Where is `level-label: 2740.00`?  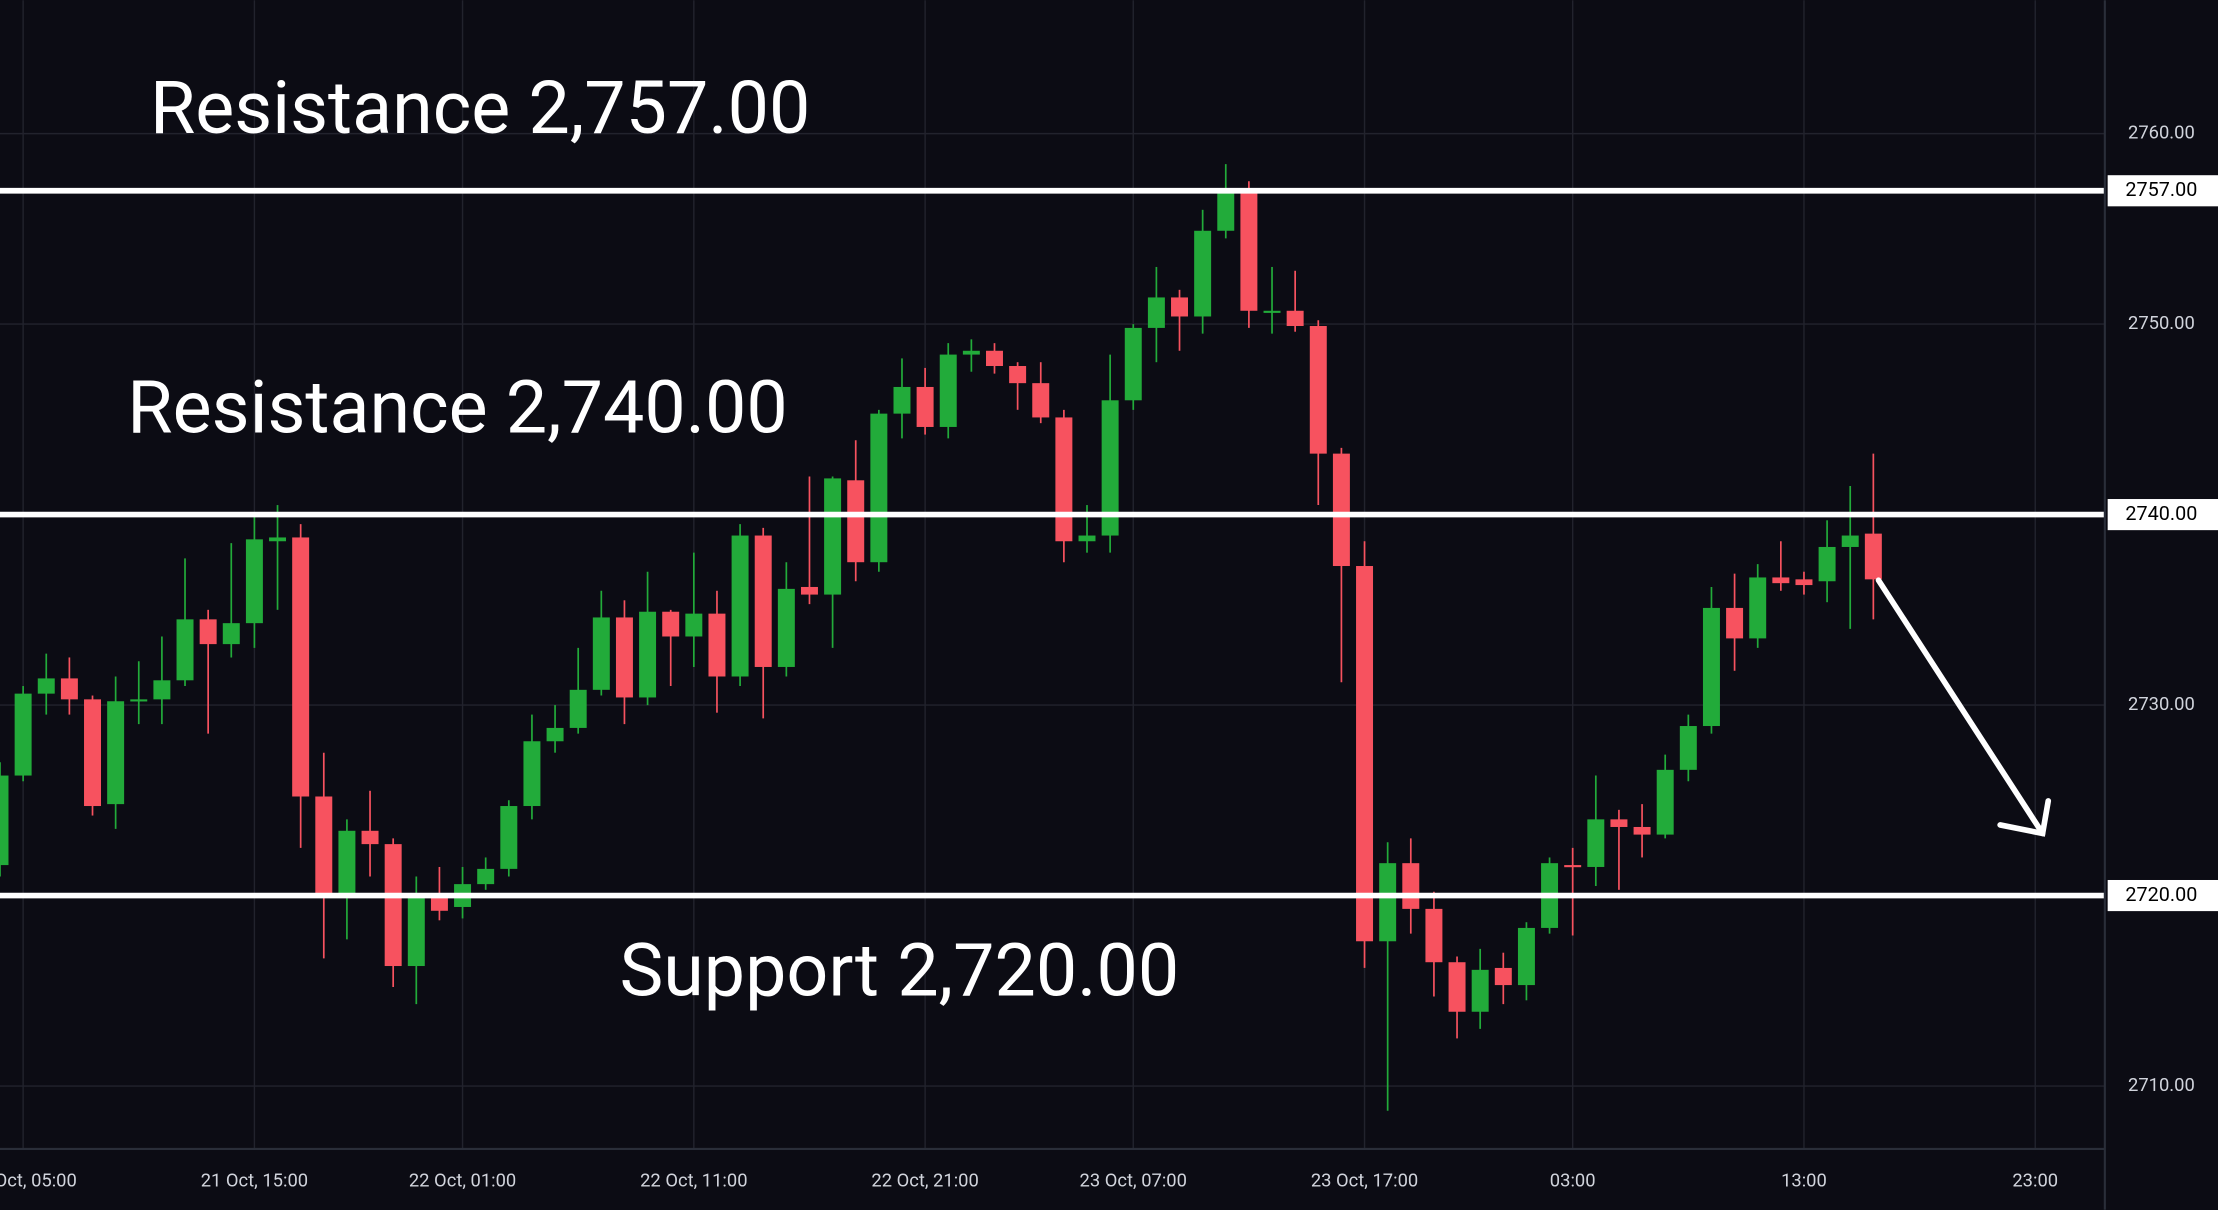
level-label: 2740.00 is located at coordinates (2161, 513).